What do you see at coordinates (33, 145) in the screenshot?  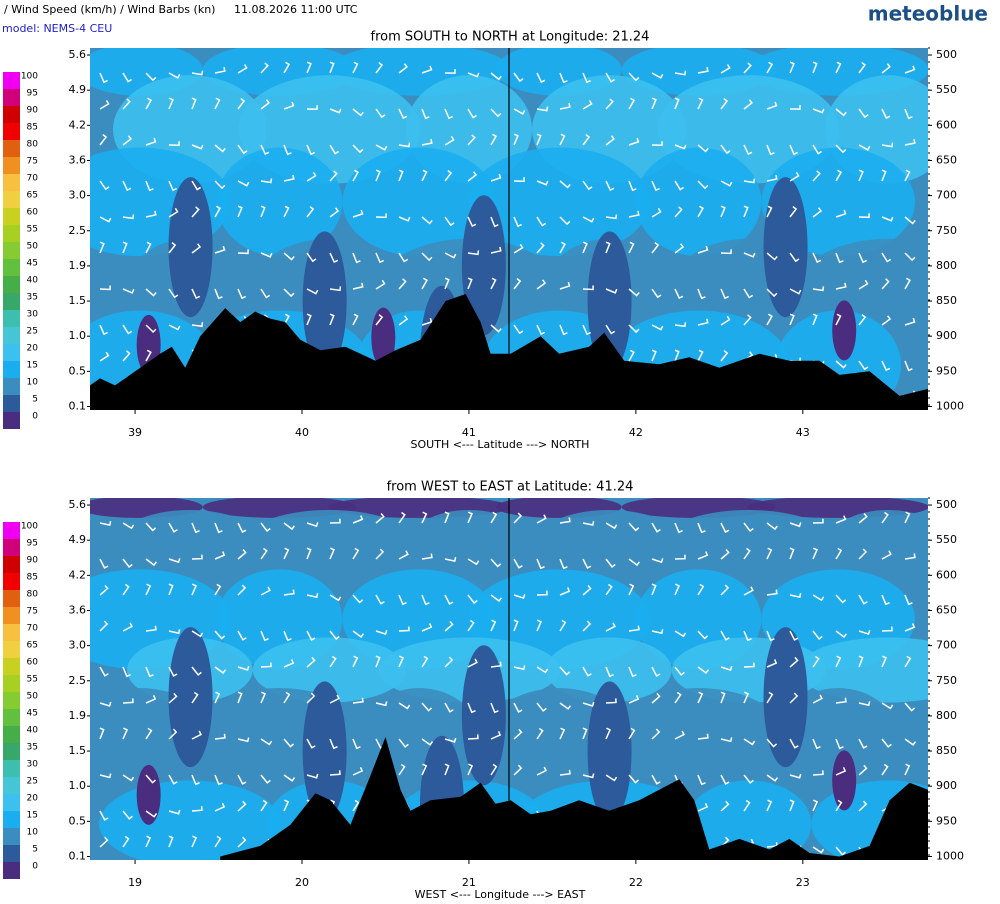 I see `colorbar-label: 80` at bounding box center [33, 145].